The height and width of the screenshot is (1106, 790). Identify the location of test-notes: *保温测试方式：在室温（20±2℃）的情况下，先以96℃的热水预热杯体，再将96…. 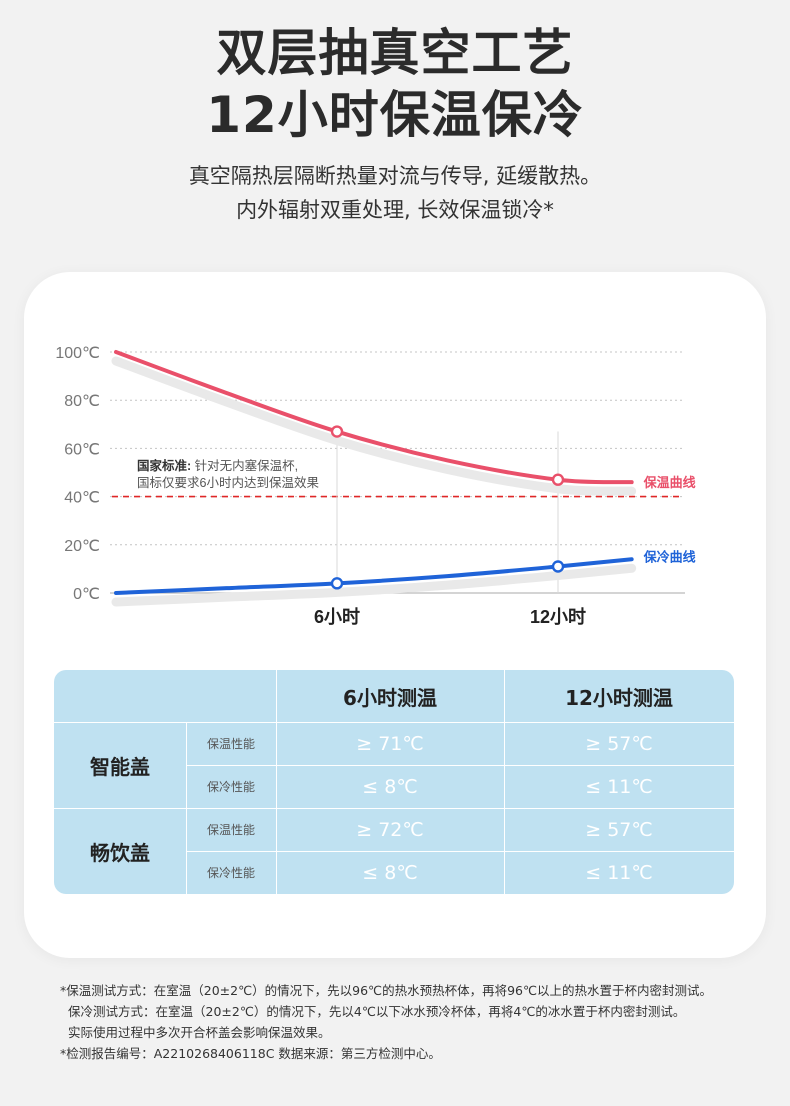
(420, 1022).